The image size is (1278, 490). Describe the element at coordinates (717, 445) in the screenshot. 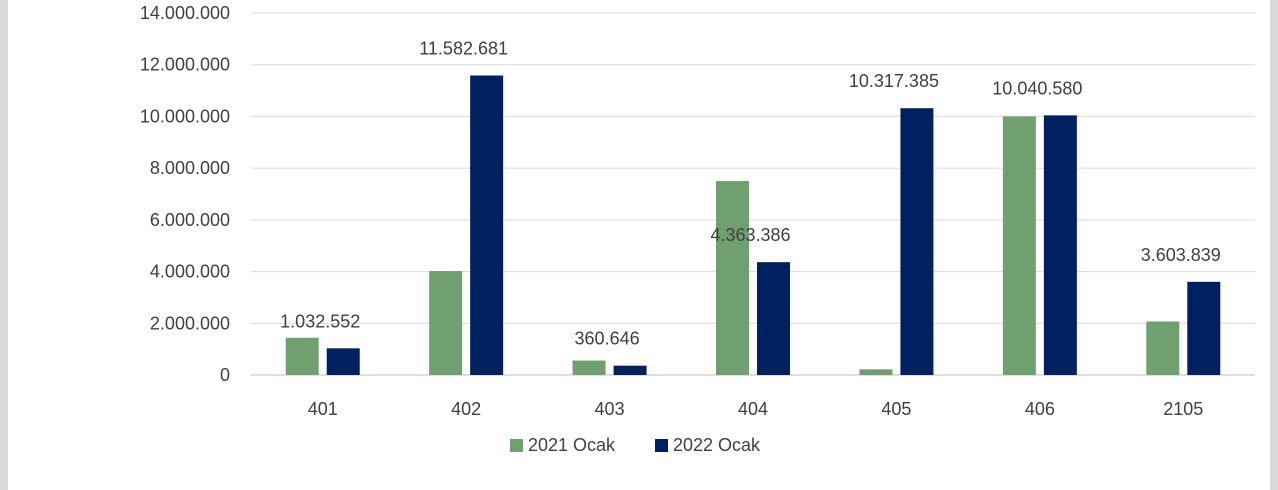

I see `legend-label: 2022 Ocak` at that location.